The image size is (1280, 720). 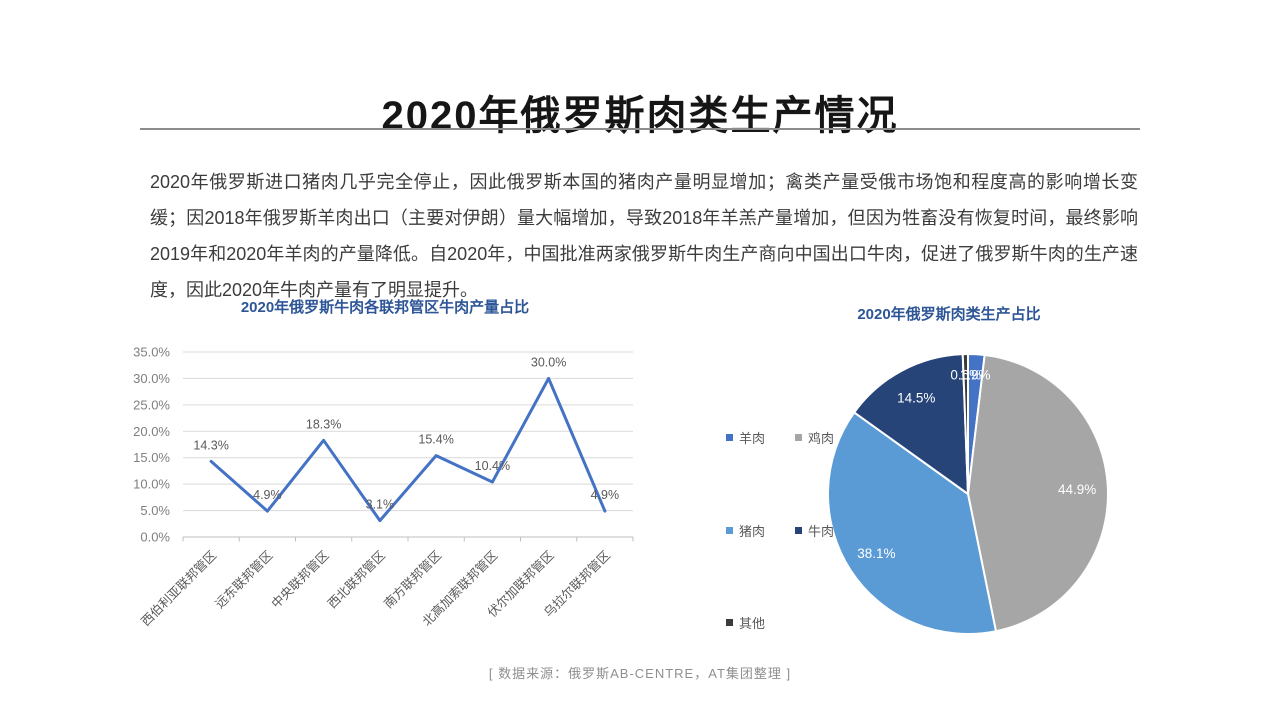 What do you see at coordinates (244, 580) in the screenshot?
I see `x-axis-label: 远东联邦管区` at bounding box center [244, 580].